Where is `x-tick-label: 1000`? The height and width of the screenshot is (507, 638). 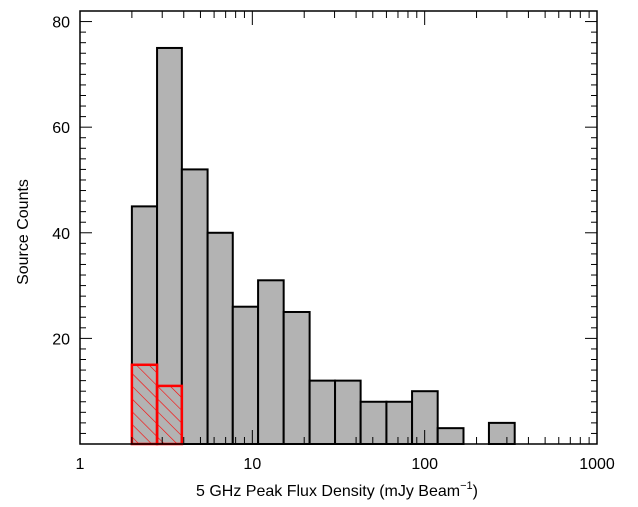 x-tick-label: 1000 is located at coordinates (597, 464).